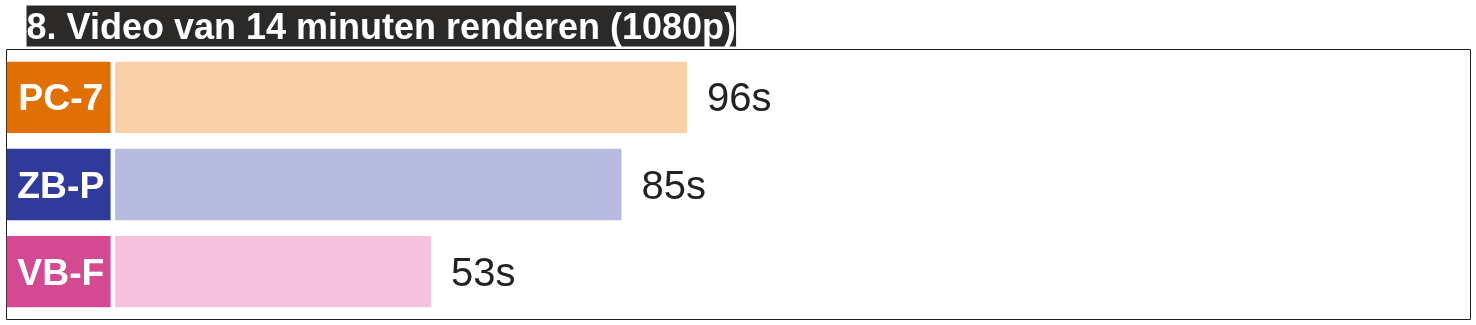  I want to click on data-label: 53s, so click(483, 271).